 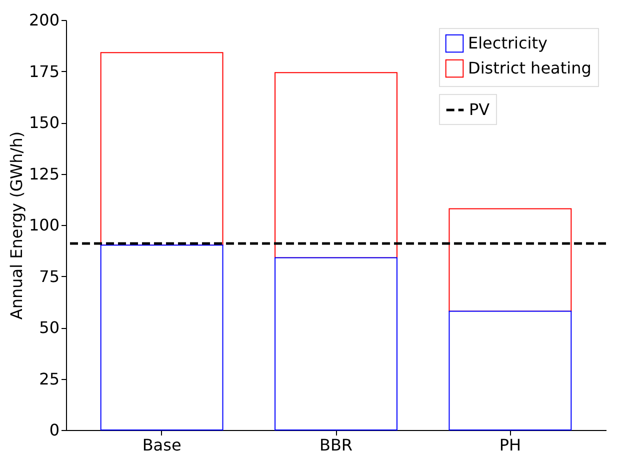 I want to click on y-tick-label: 25, so click(x=49, y=378).